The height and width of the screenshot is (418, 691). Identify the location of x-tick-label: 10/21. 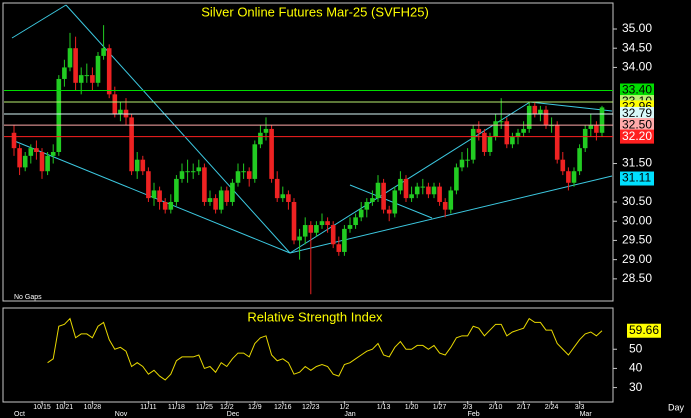
(65, 407).